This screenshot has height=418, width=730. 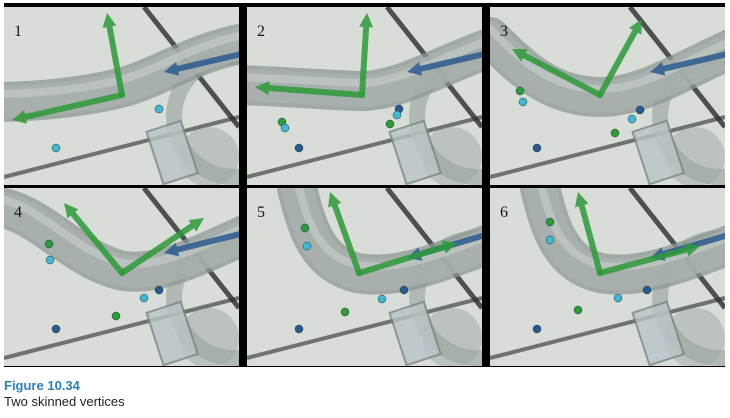 I want to click on caption-text: Two skinned vertices, so click(x=64, y=401).